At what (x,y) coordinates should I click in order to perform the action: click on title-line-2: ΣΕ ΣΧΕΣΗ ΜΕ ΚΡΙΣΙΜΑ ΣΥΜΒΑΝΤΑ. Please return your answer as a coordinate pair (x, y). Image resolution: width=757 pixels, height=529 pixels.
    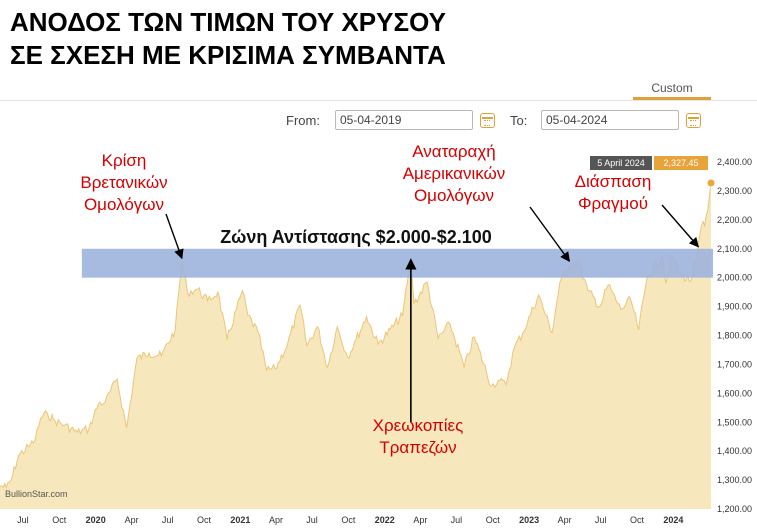
    Looking at the image, I should click on (228, 55).